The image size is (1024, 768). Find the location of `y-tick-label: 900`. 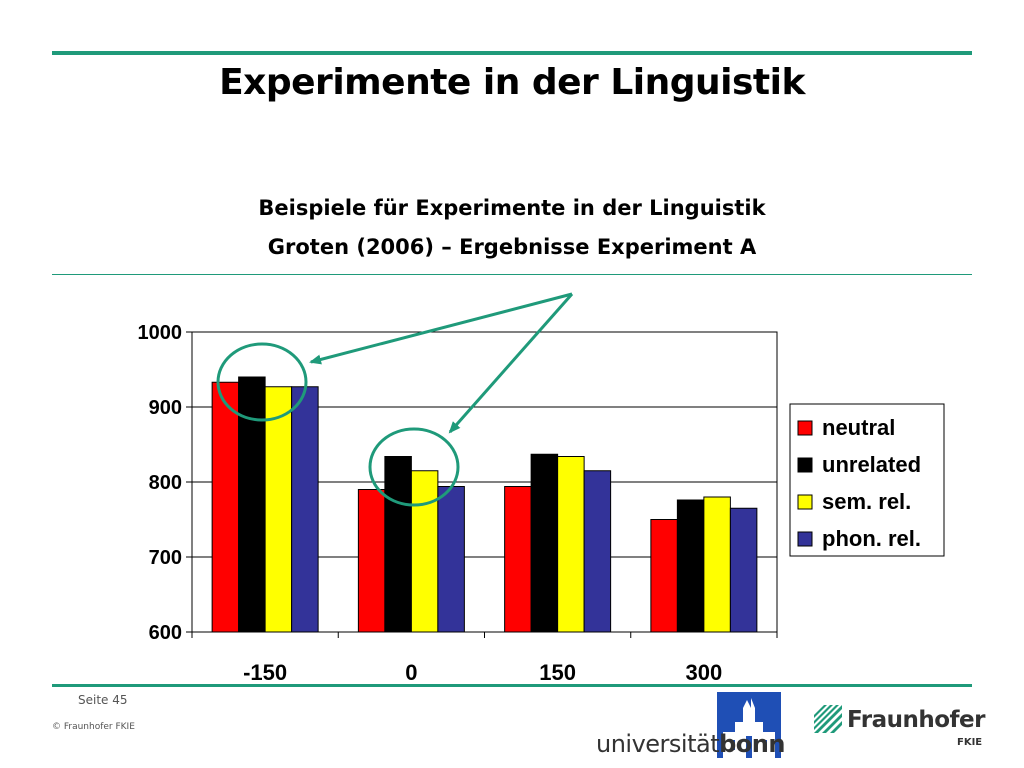

y-tick-label: 900 is located at coordinates (165, 408).